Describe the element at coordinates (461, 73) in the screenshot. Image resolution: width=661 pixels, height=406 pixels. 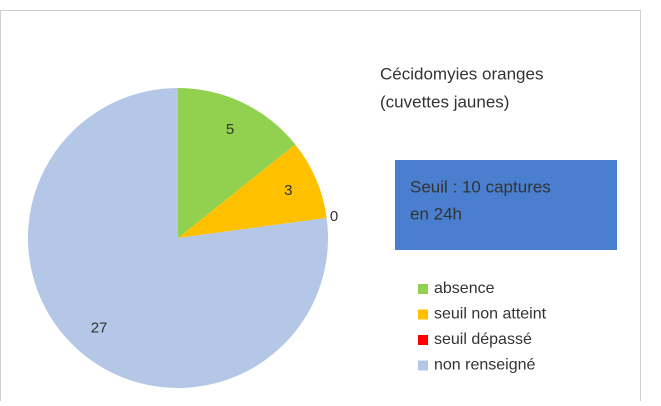
I see `chart-title: Cécidomyies oranges` at that location.